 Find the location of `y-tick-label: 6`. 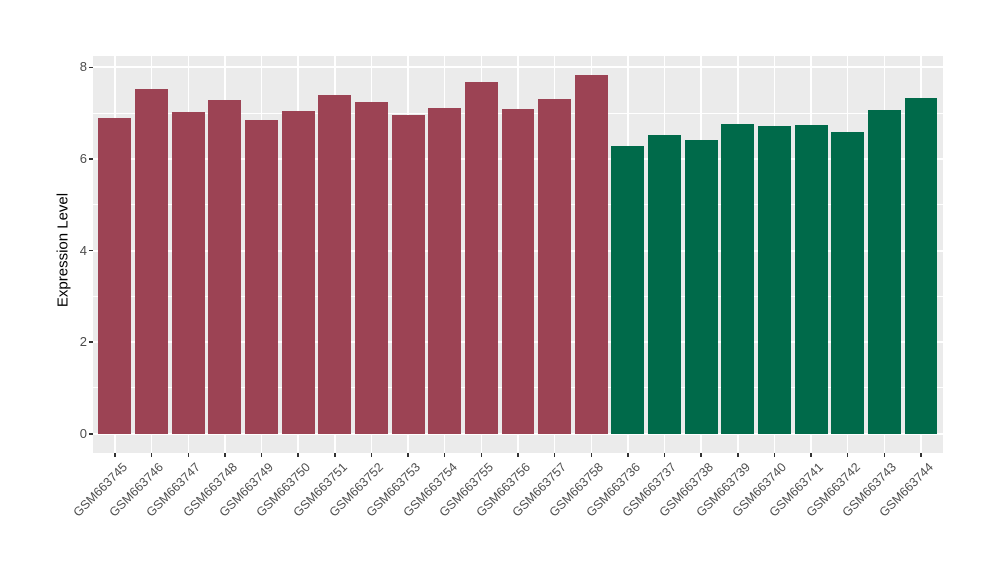

y-tick-label: 6 is located at coordinates (83, 159).